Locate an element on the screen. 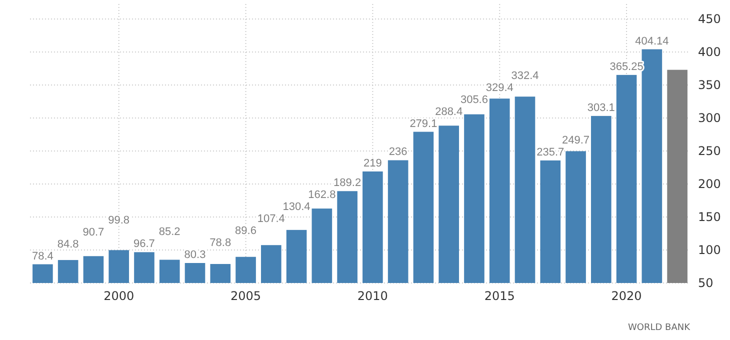  data-label: 99.8 is located at coordinates (119, 220).